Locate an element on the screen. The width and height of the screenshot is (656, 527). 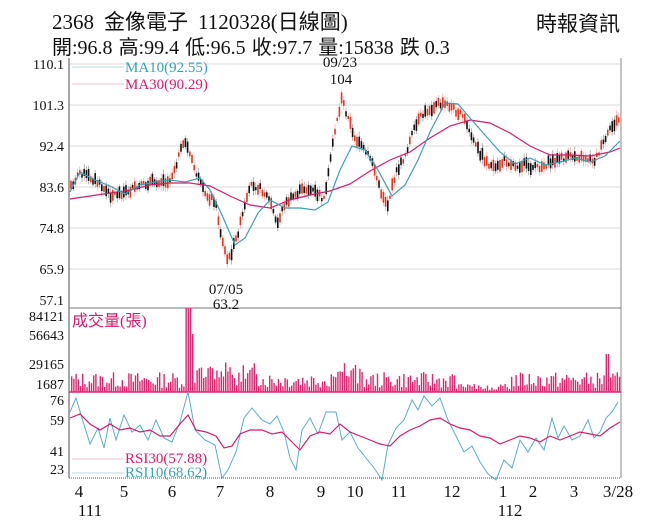
rsi-ytick: 41 is located at coordinates (57, 452).